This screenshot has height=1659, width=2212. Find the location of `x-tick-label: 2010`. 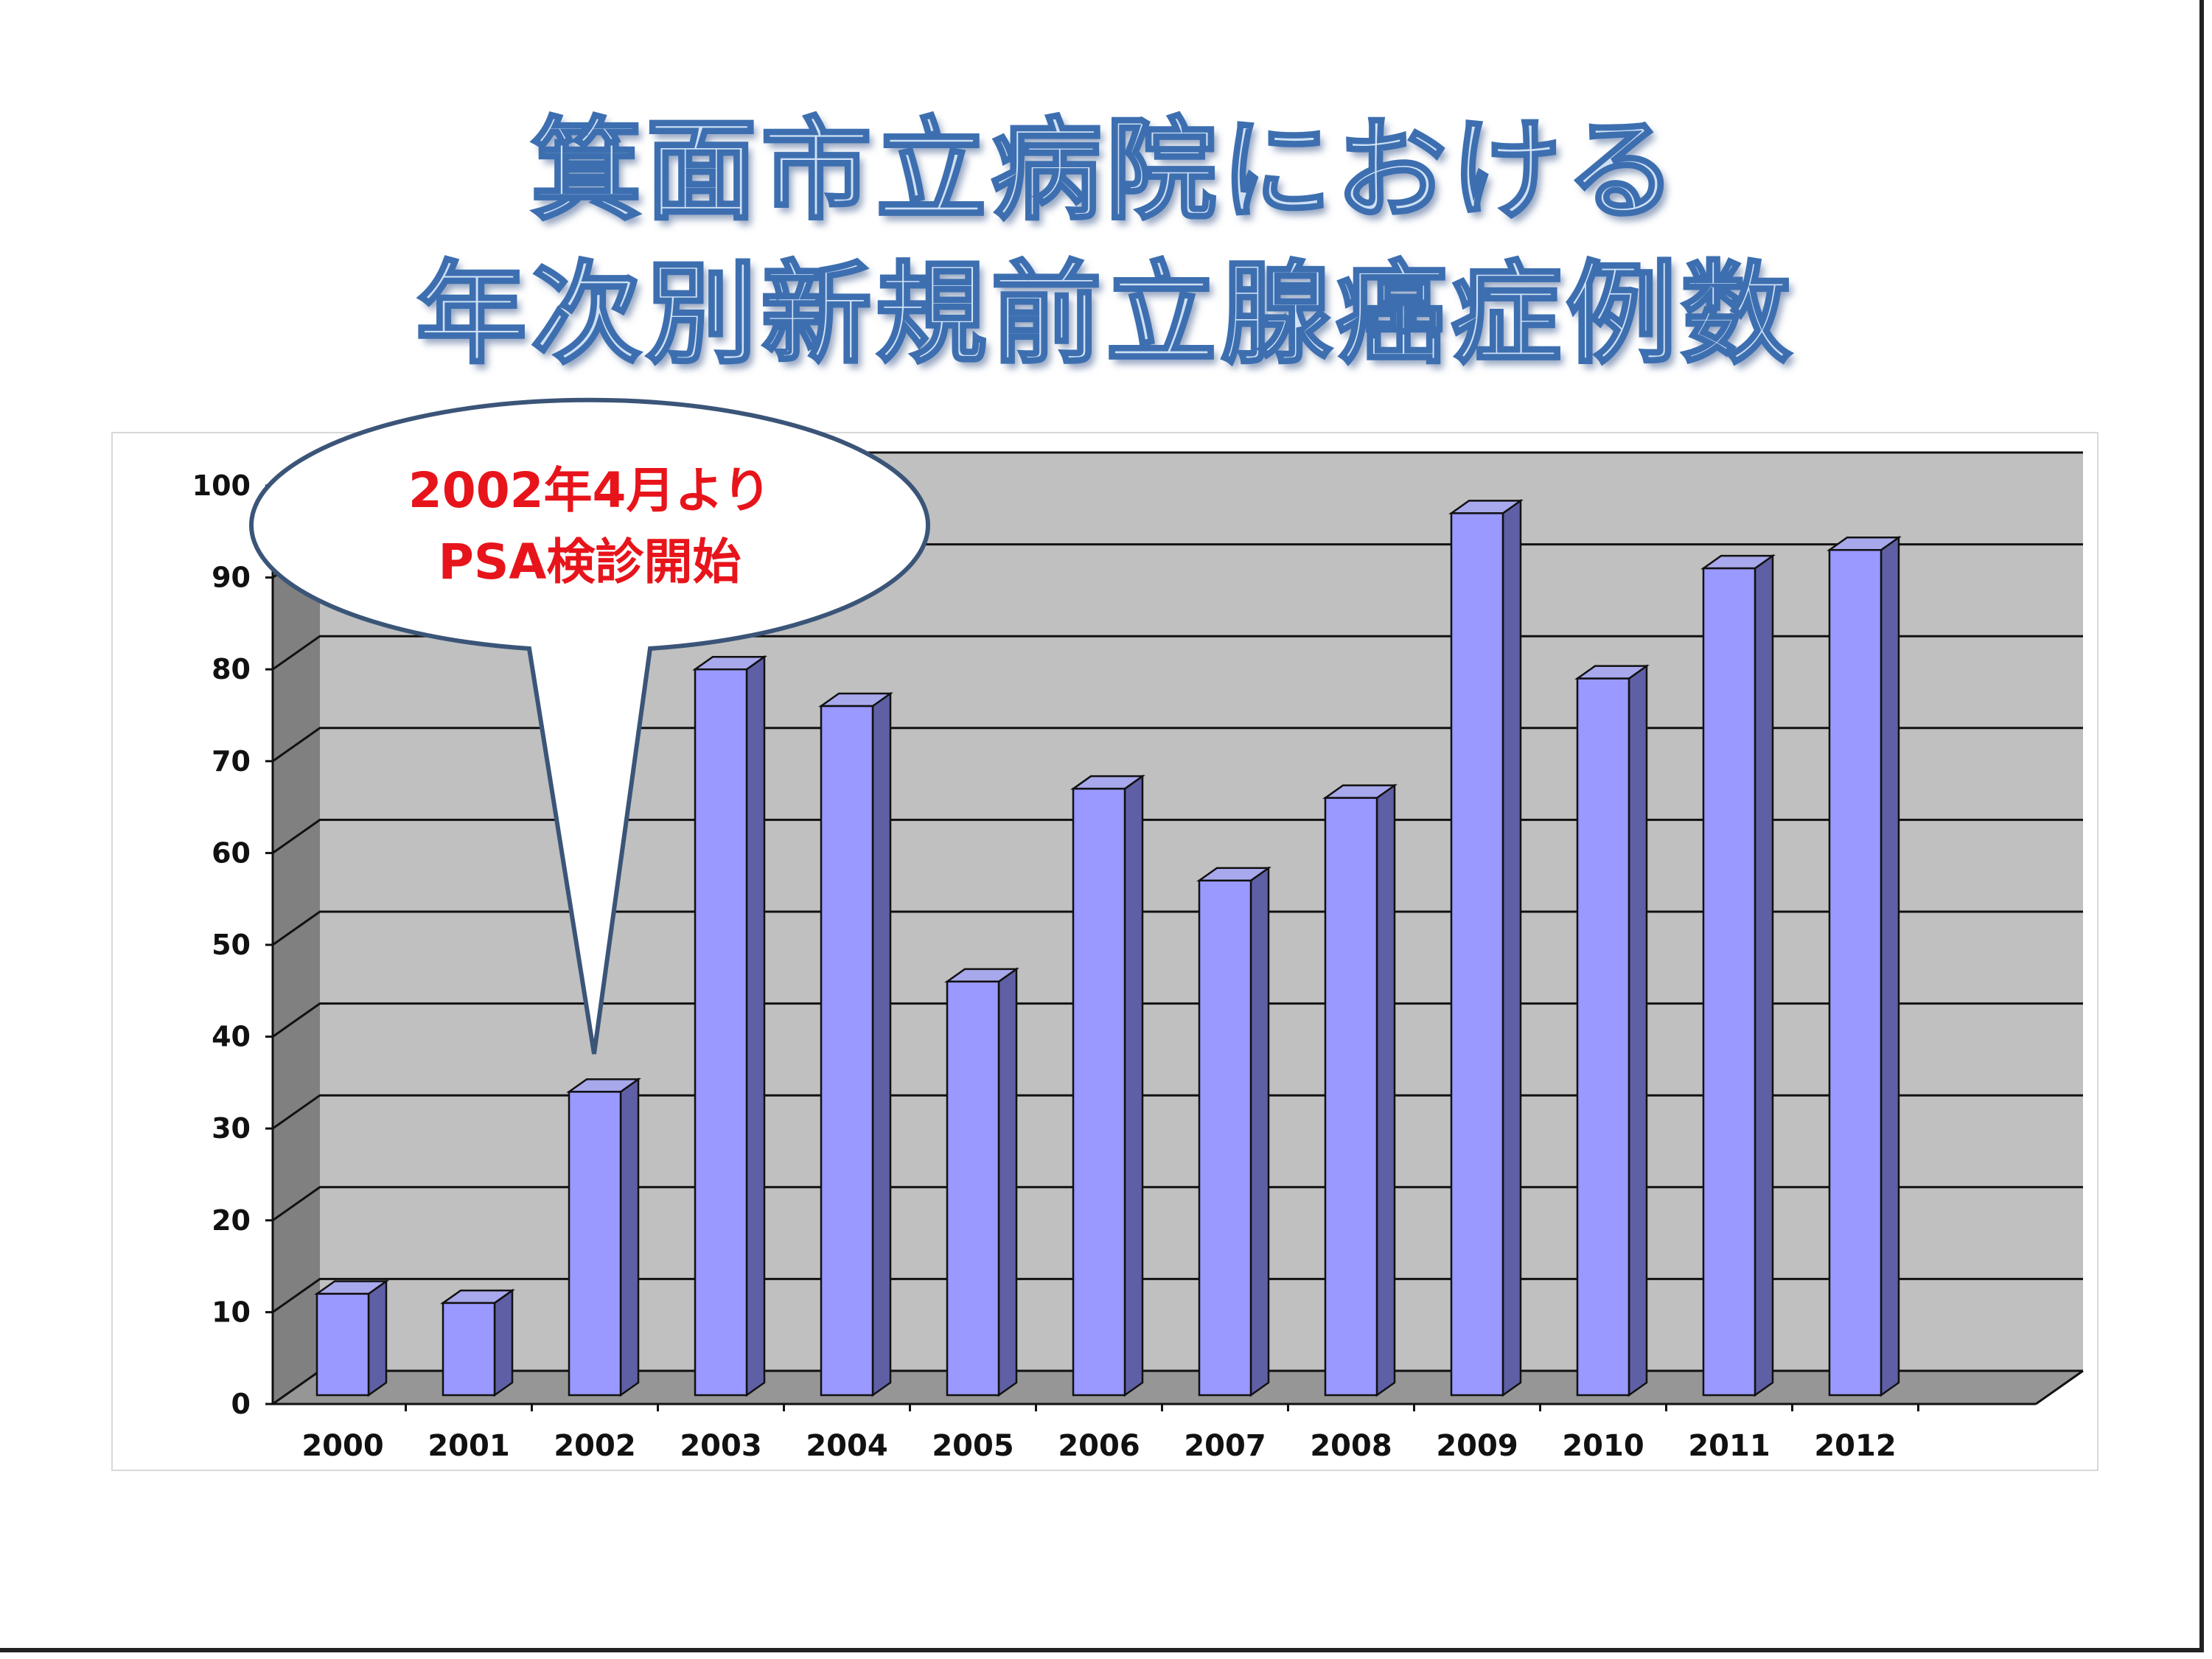

x-tick-label: 2010 is located at coordinates (1603, 1446).